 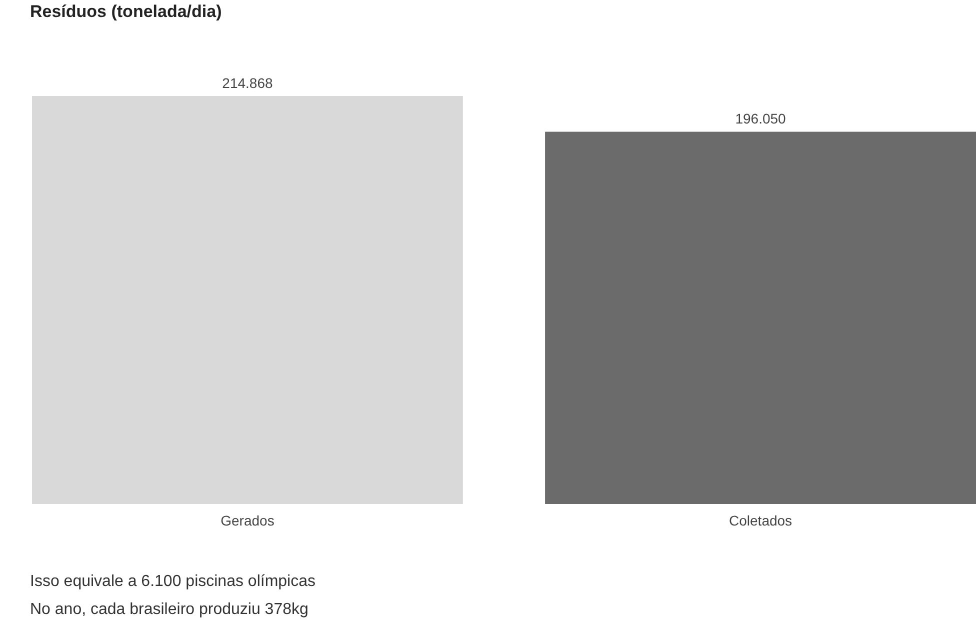 I want to click on data-label: 214.868, so click(x=247, y=83).